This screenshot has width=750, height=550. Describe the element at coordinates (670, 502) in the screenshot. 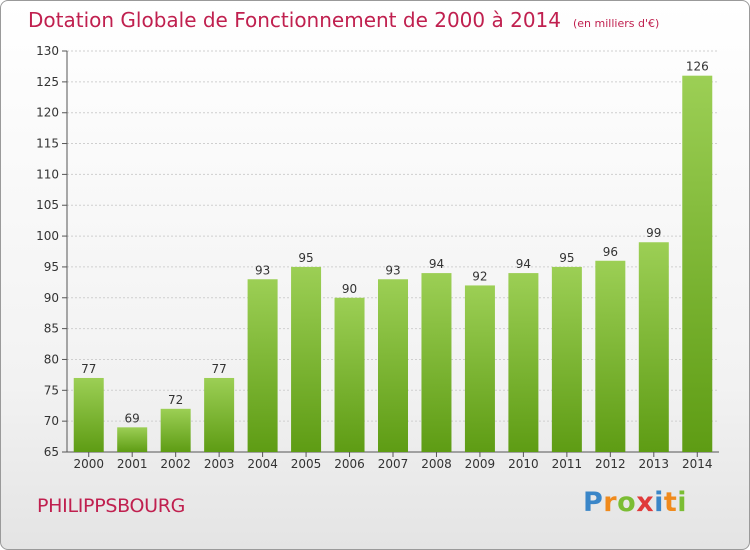

I see `logo-letter: t` at that location.